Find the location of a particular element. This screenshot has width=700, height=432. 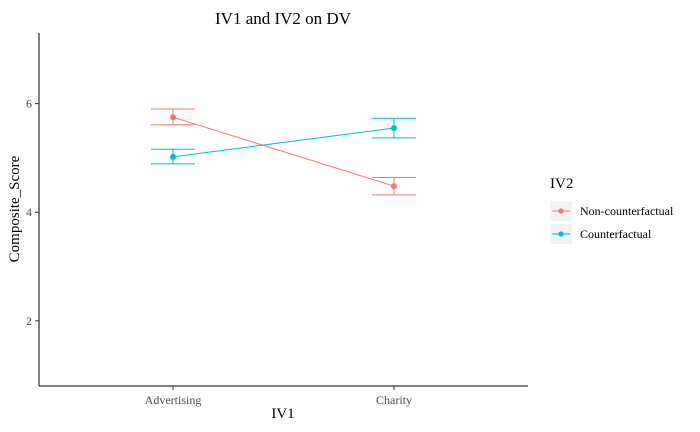

legend-items: Non-counterfactual Counterfactual is located at coordinates (612, 222).